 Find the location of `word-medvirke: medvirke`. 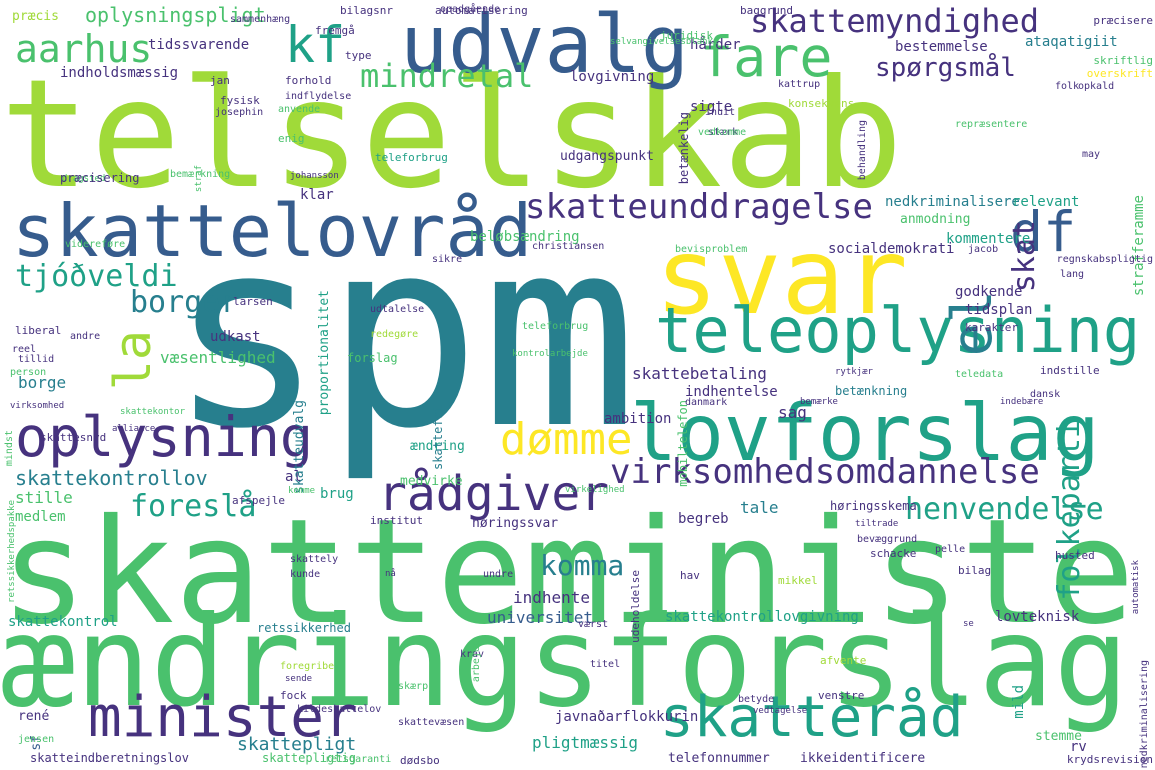

word-medvirke: medvirke is located at coordinates (431, 481).